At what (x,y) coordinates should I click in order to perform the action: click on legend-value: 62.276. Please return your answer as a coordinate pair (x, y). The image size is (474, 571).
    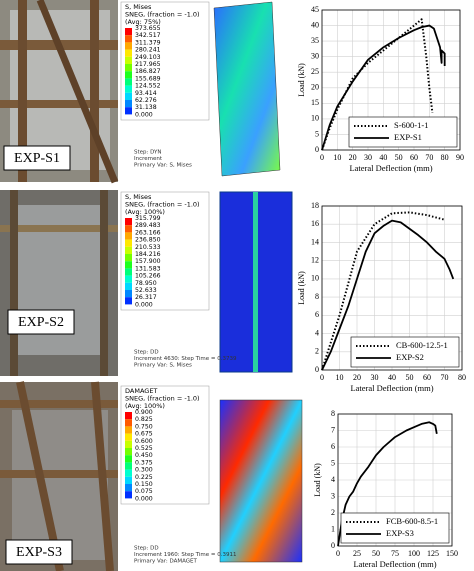
    Looking at the image, I should click on (146, 100).